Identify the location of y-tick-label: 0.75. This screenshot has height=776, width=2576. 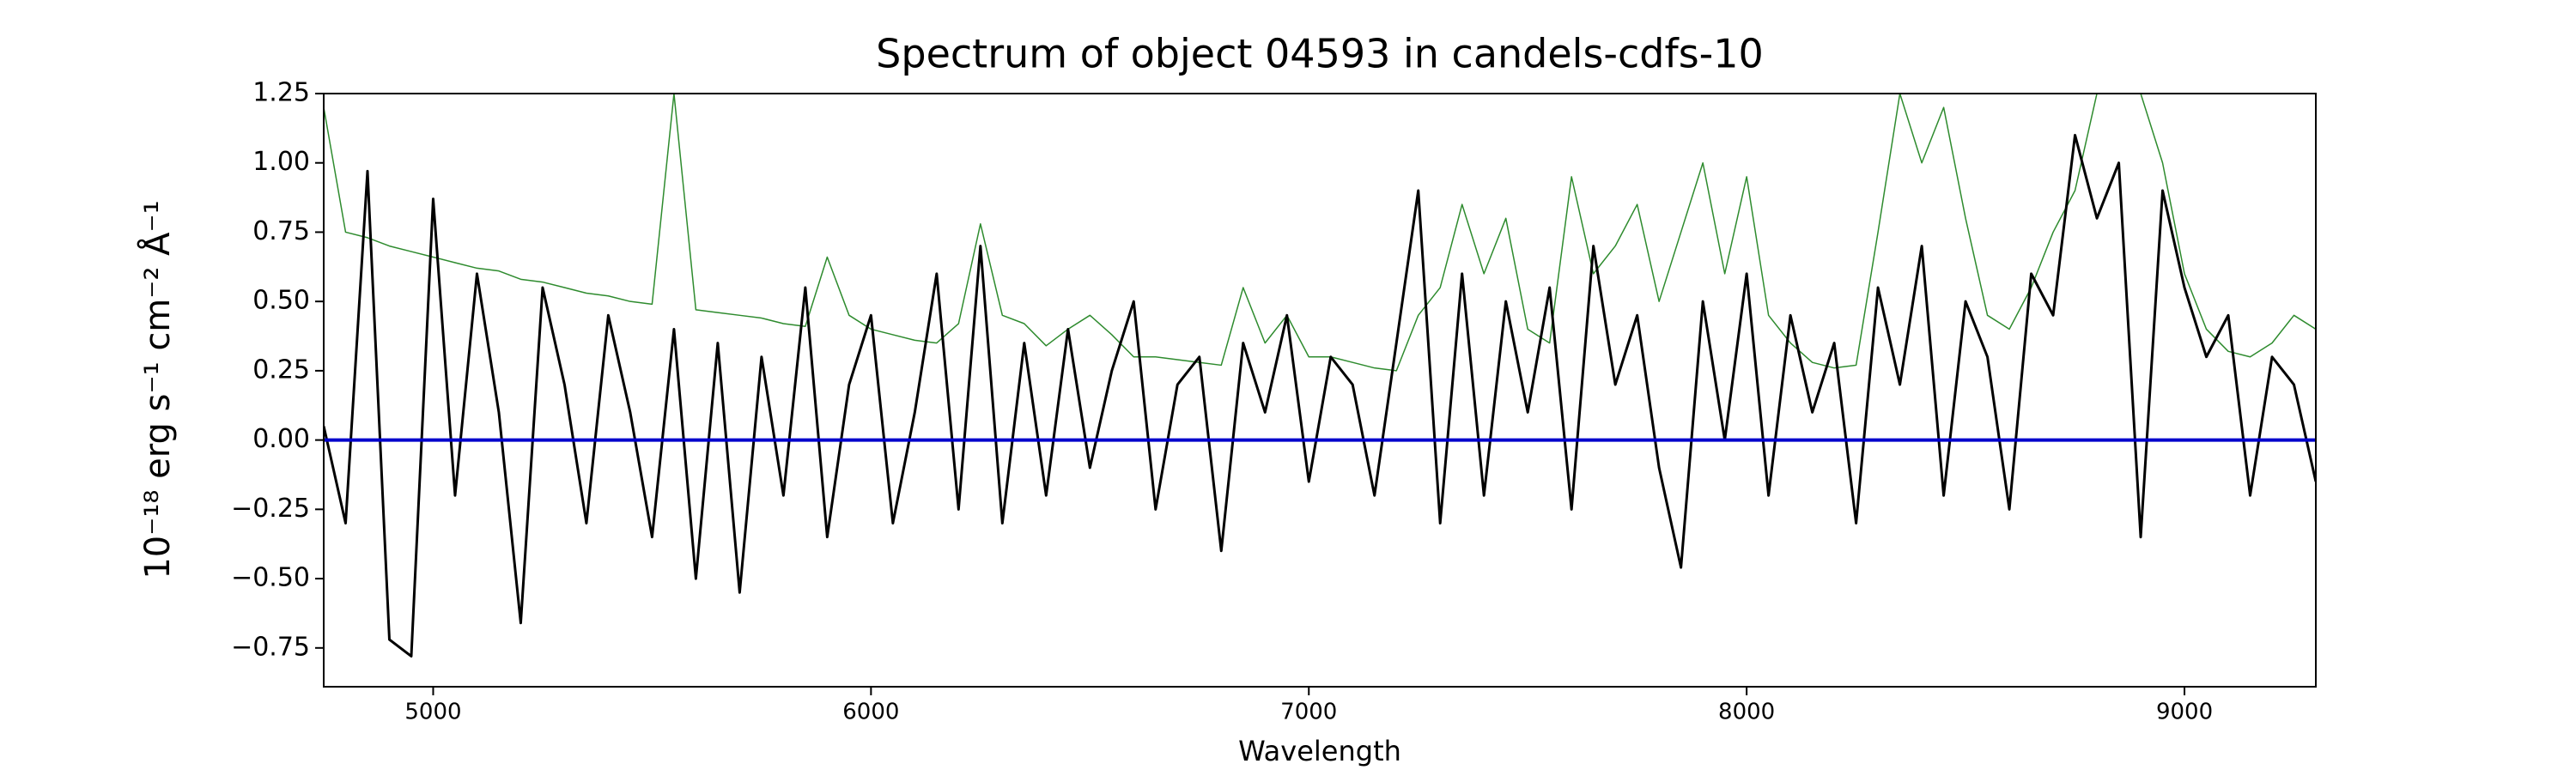
(281, 231).